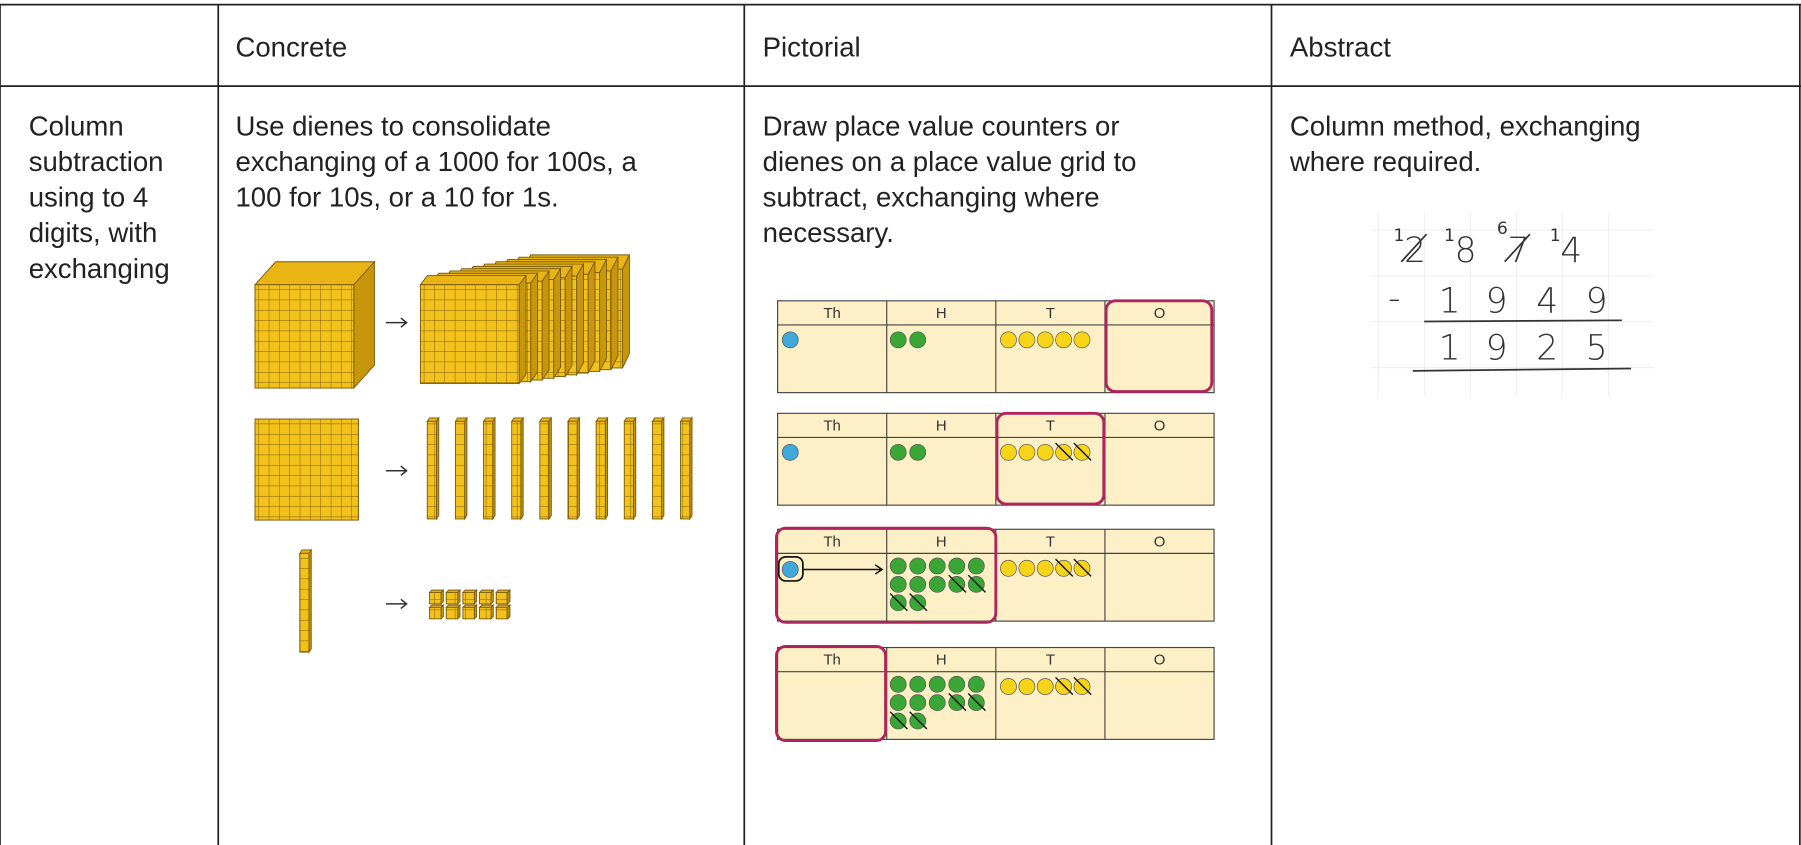  I want to click on place-value-header: O, so click(1160, 313).